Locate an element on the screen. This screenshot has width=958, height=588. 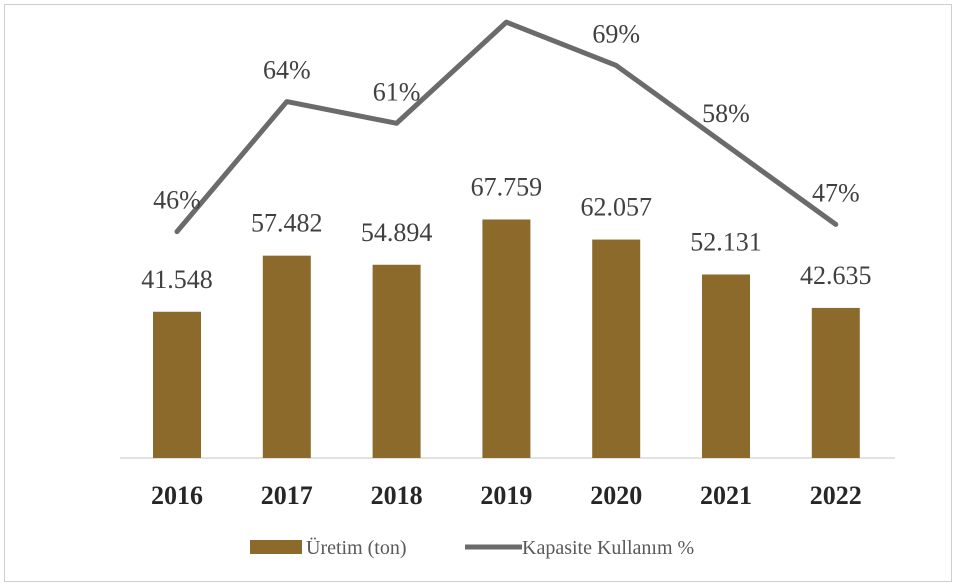
x-tick-2019: 2019 is located at coordinates (506, 495).